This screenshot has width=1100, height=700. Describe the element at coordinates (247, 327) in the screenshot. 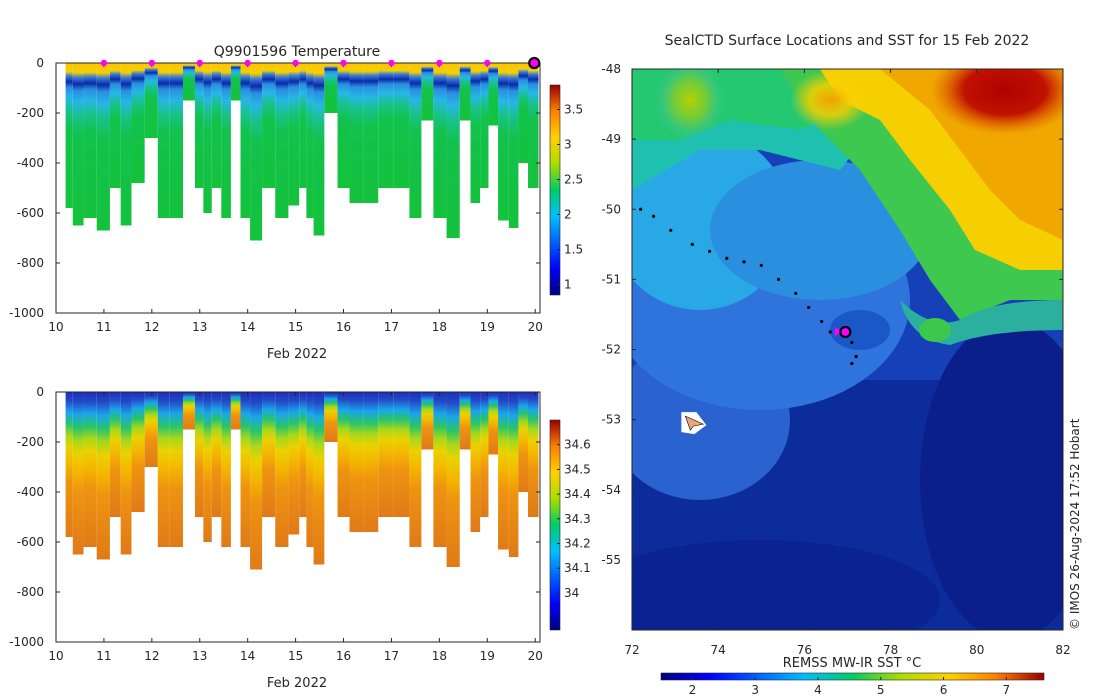

I see `x-tick-label: 14` at that location.